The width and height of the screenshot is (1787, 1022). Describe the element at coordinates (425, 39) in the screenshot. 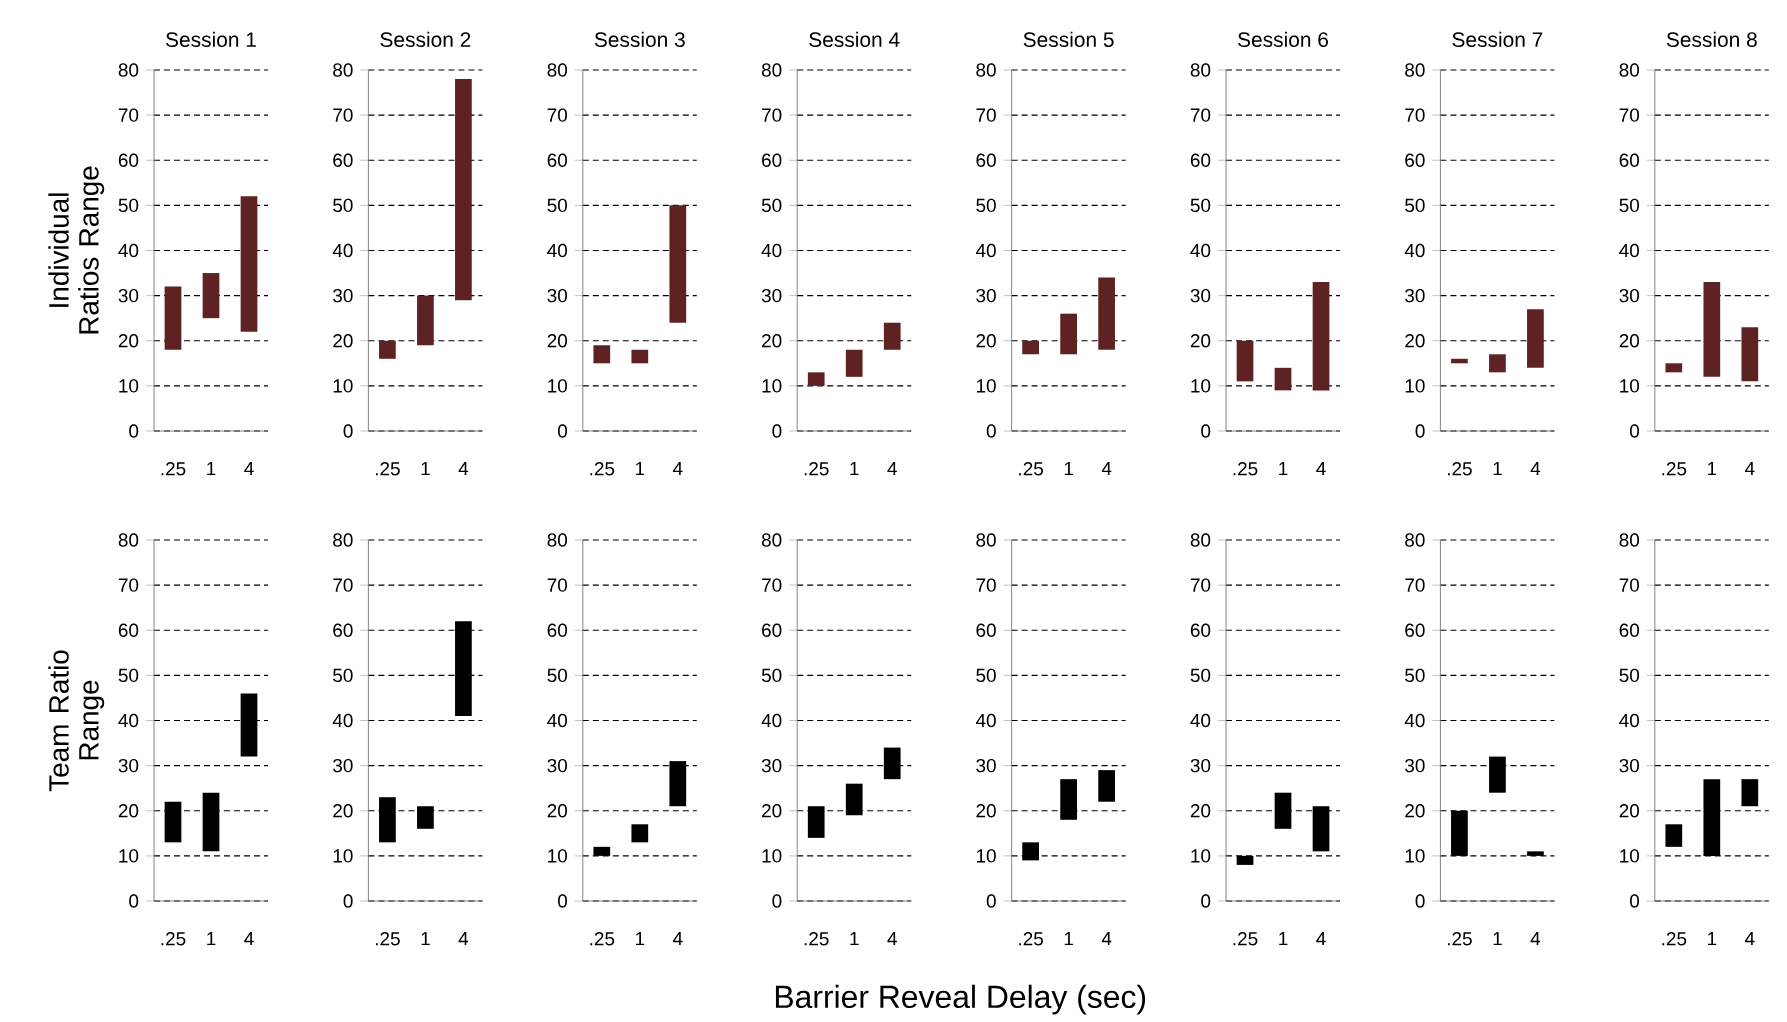

I see `chart-title: Session 2` at that location.